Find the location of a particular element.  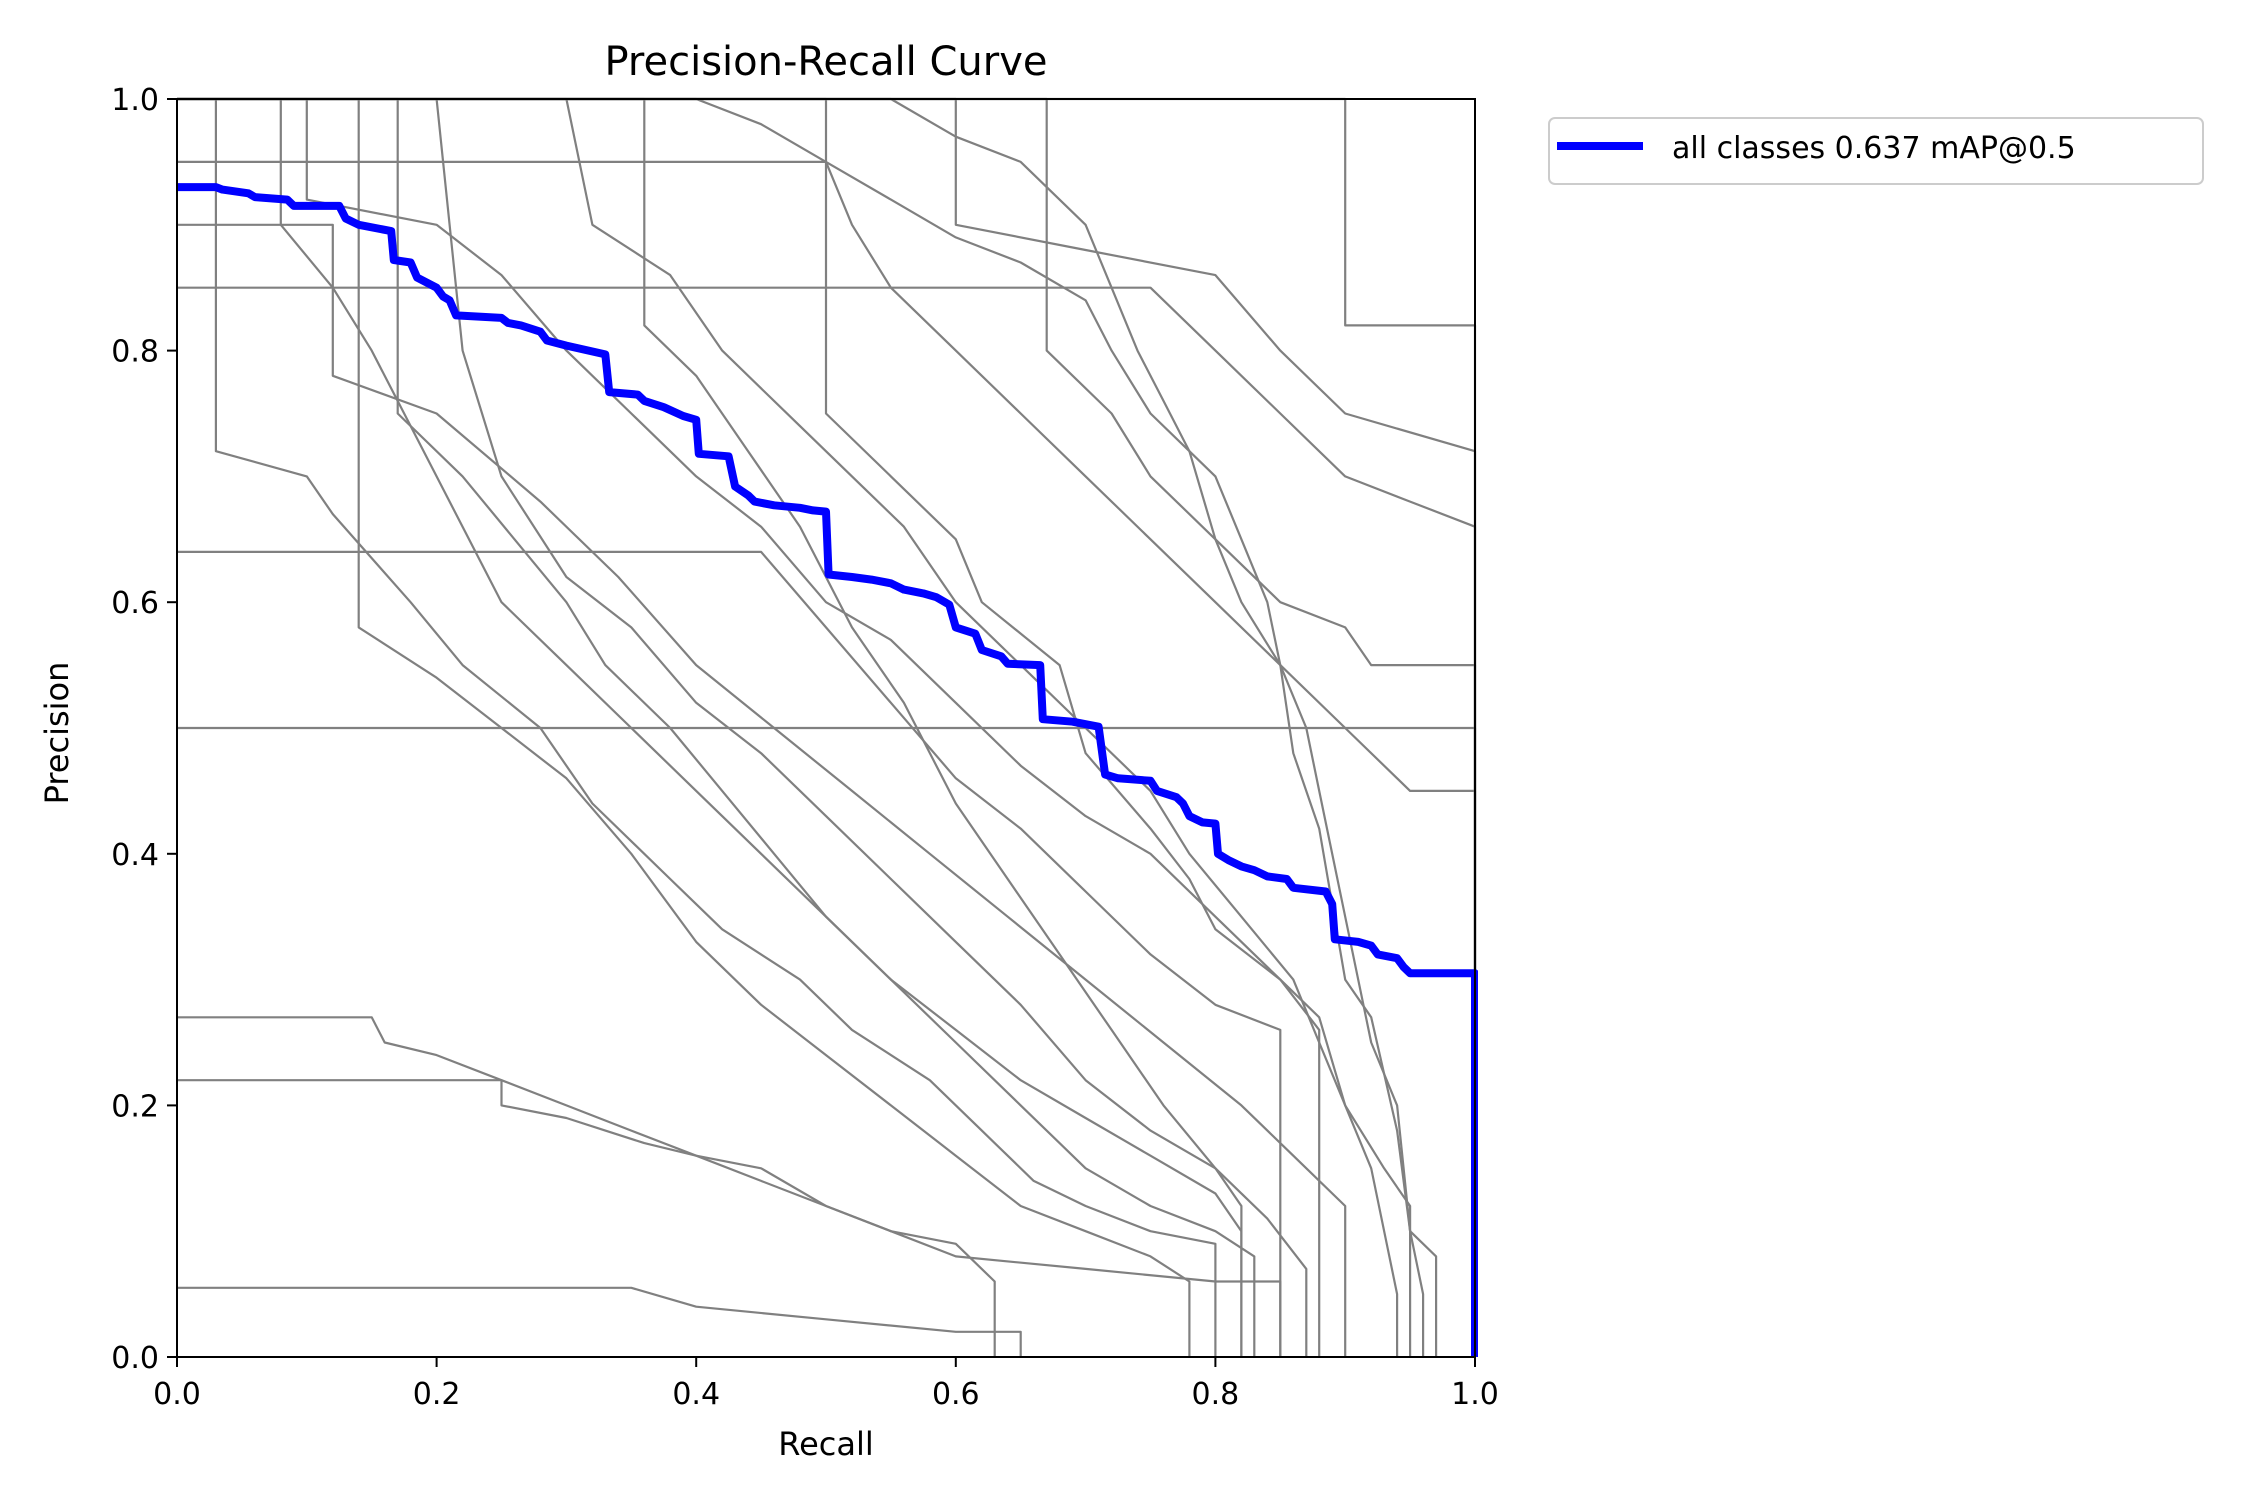

chart-title: Precision-Recall Curve is located at coordinates (826, 62).